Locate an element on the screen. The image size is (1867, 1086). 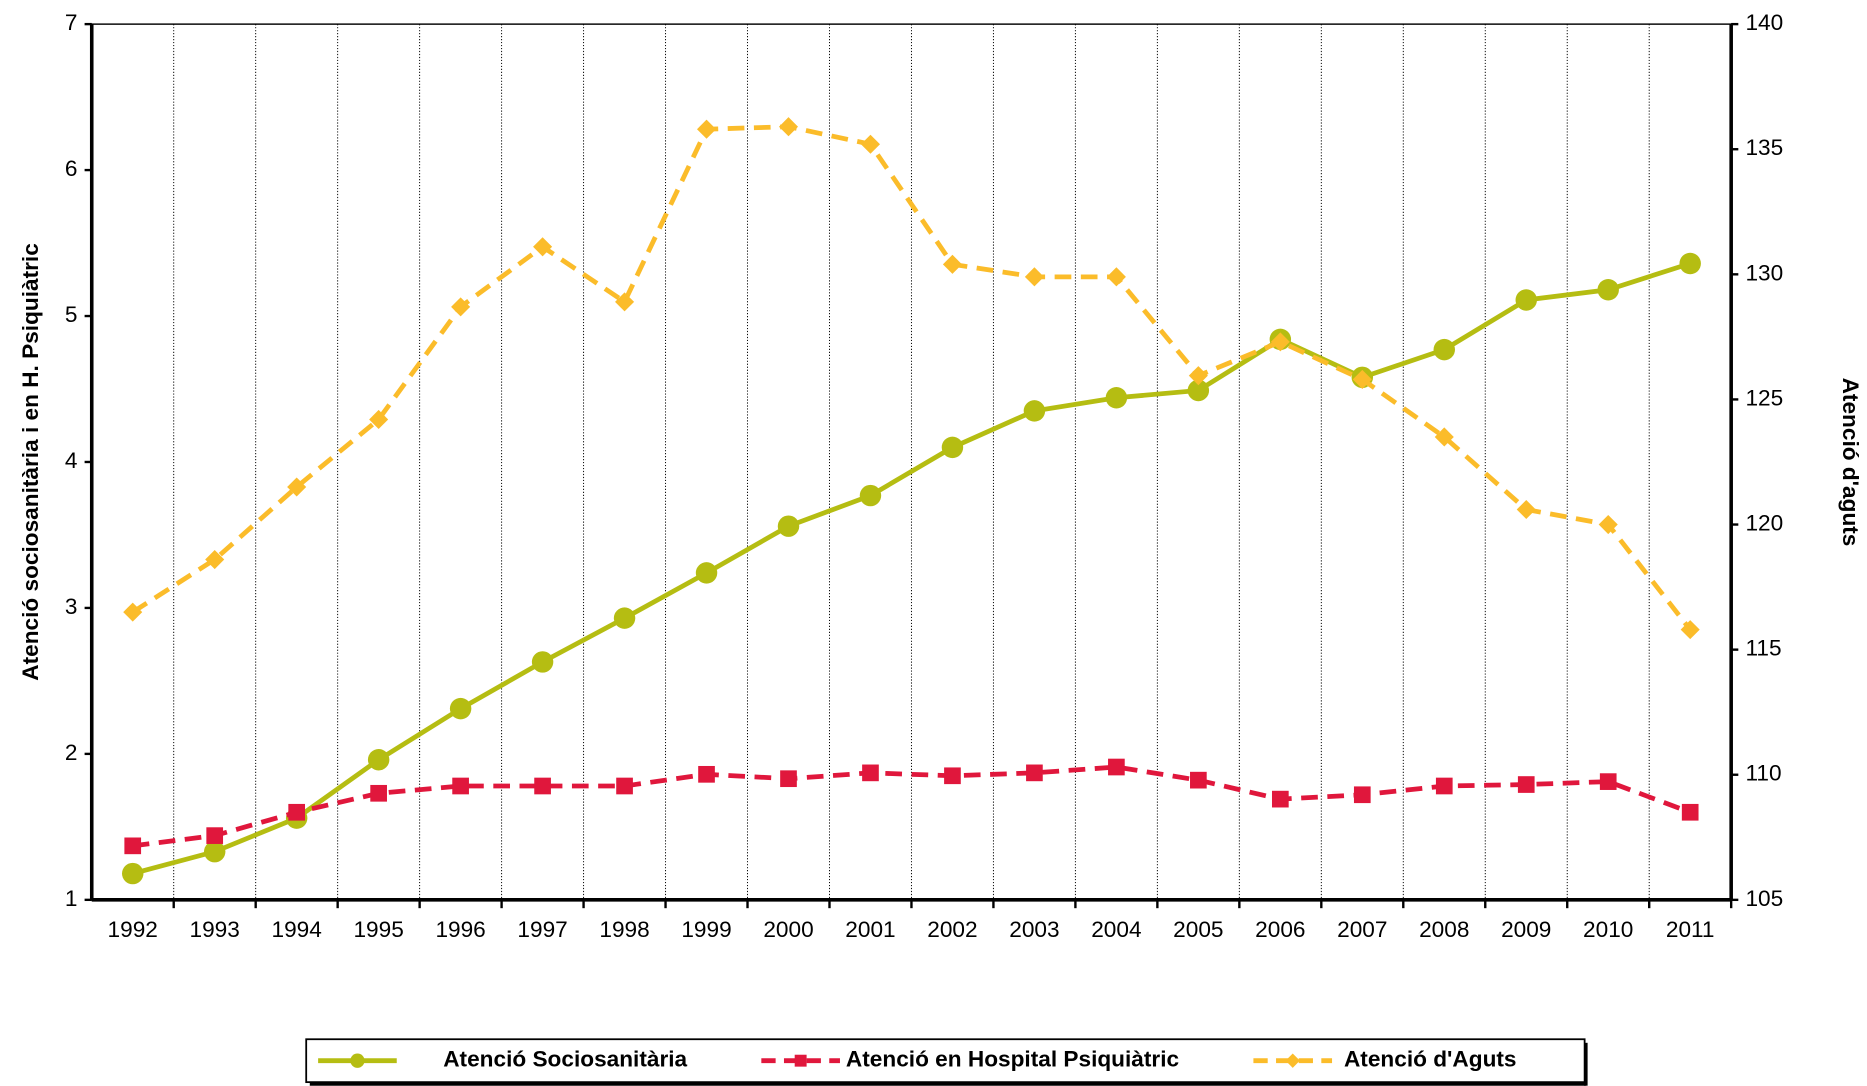
x-tick-label: 2006 is located at coordinates (1280, 929).